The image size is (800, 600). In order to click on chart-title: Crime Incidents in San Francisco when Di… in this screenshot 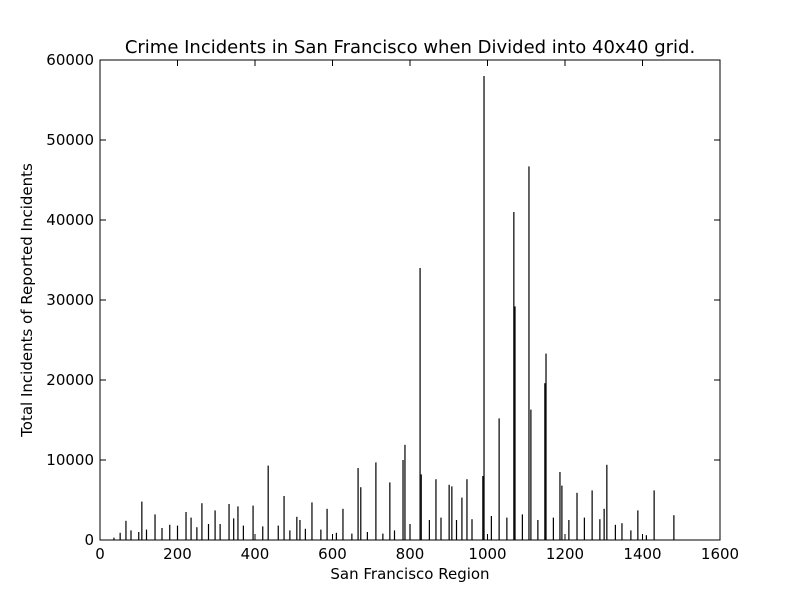, I will do `click(410, 47)`.